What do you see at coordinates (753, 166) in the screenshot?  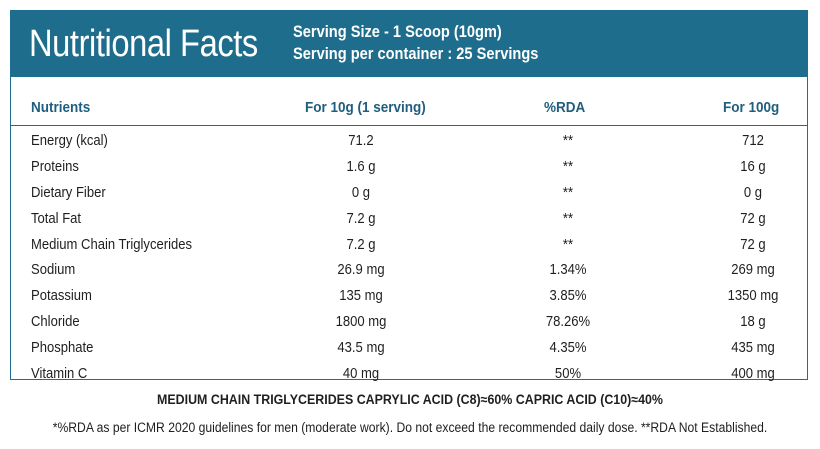 I see `per-100g-cell-value: 16 g` at bounding box center [753, 166].